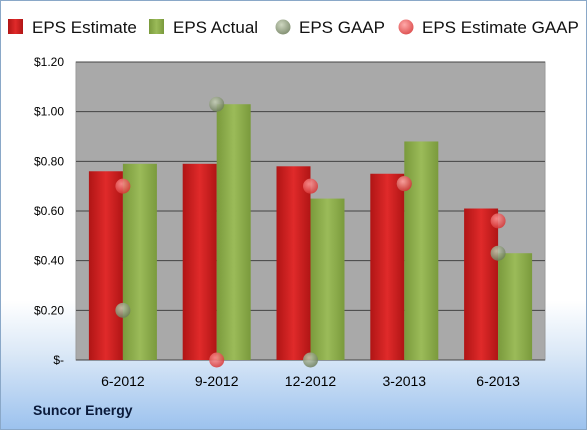 This screenshot has height=430, width=587. I want to click on x-tick-label: 9-2012, so click(217, 381).